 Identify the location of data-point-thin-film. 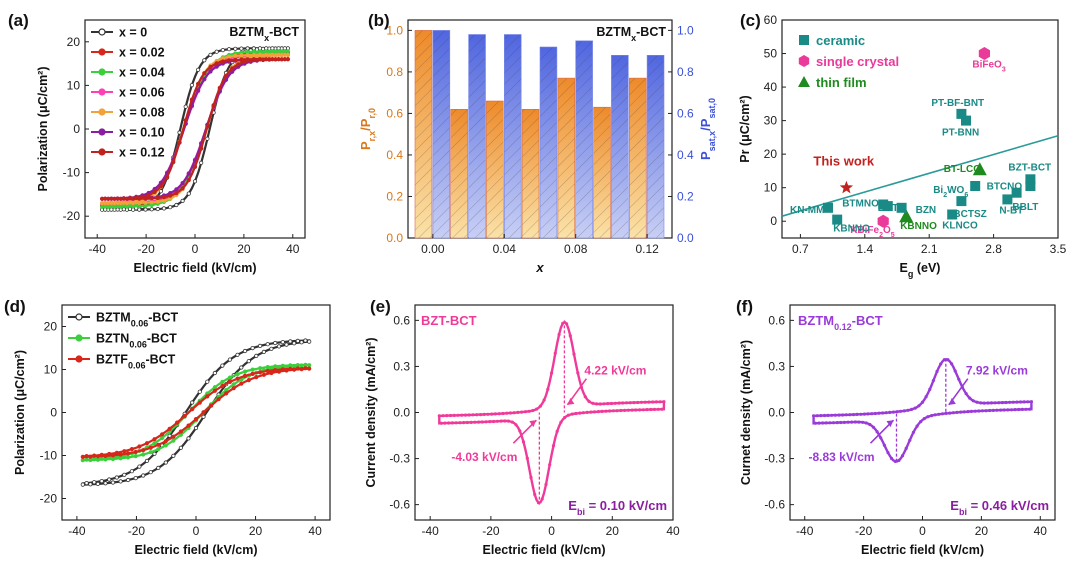
(979, 169).